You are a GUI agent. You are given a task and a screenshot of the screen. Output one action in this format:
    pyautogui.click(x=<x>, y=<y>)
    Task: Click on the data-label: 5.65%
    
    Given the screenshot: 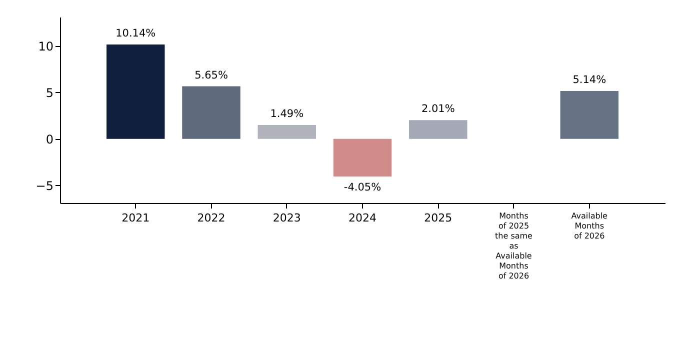 What is the action you would take?
    pyautogui.click(x=211, y=75)
    